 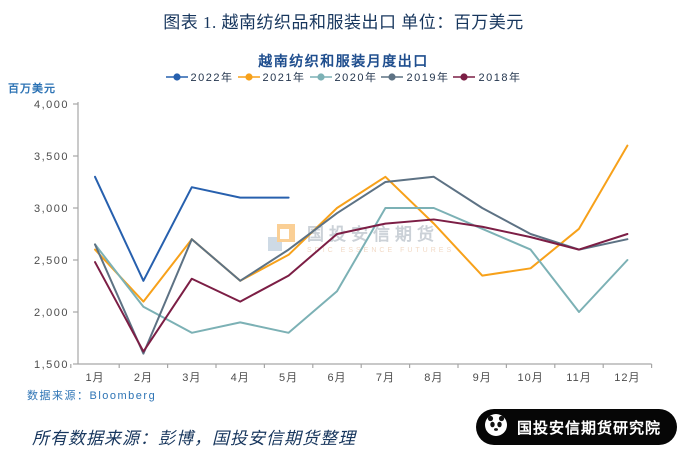 I want to click on x-tick-label: 3月, so click(x=191, y=378).